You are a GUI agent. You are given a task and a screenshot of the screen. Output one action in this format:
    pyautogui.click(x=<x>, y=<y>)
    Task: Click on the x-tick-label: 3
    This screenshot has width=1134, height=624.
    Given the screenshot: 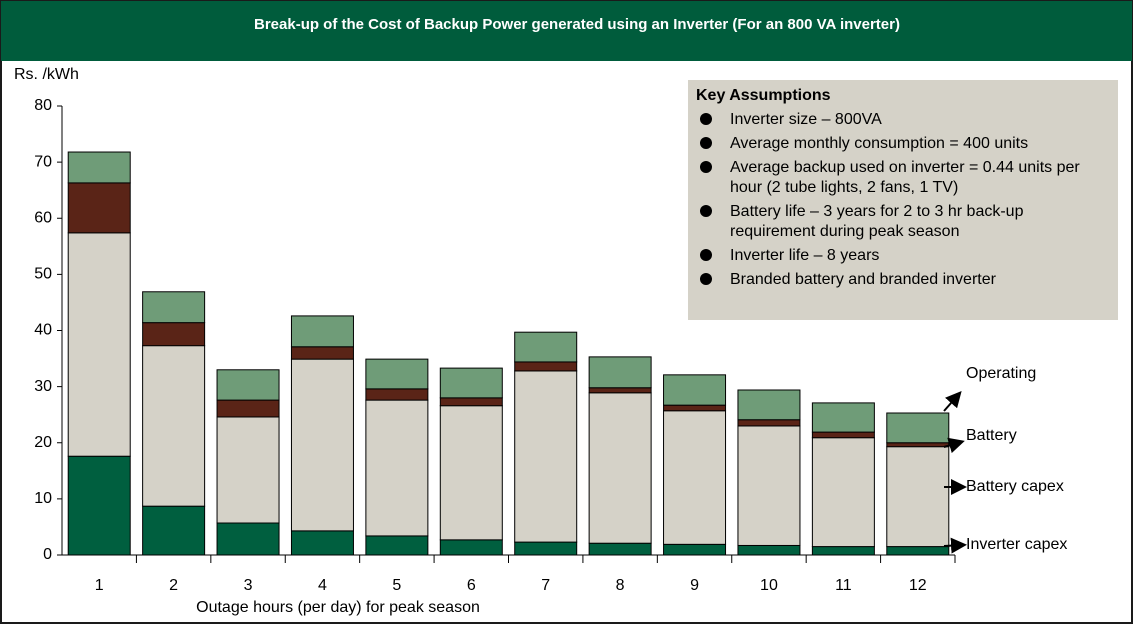 What is the action you would take?
    pyautogui.click(x=248, y=585)
    